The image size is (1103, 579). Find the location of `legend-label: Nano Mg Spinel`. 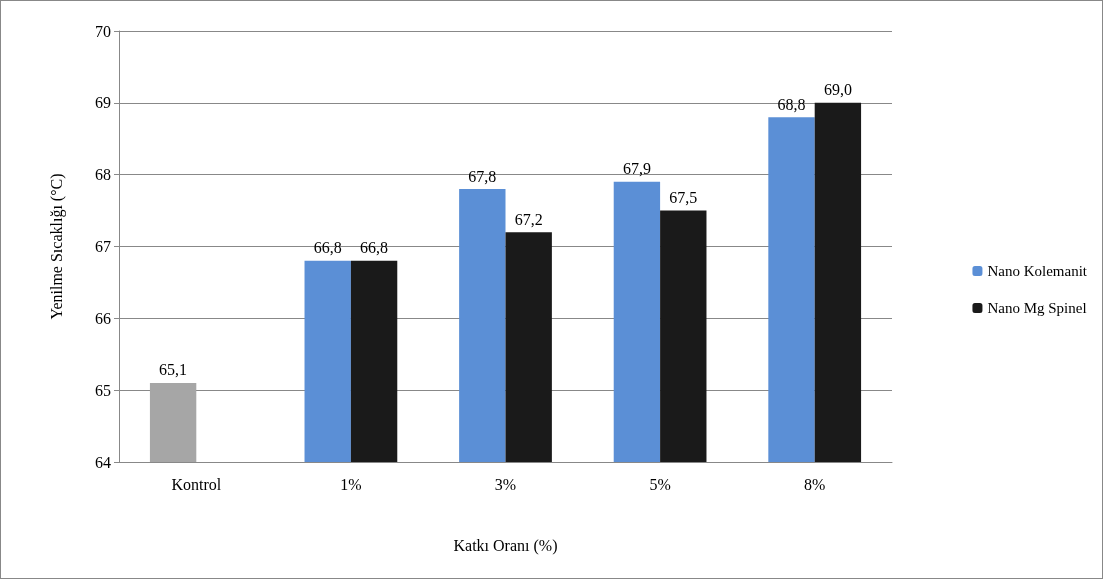

legend-label: Nano Mg Spinel is located at coordinates (1037, 308).